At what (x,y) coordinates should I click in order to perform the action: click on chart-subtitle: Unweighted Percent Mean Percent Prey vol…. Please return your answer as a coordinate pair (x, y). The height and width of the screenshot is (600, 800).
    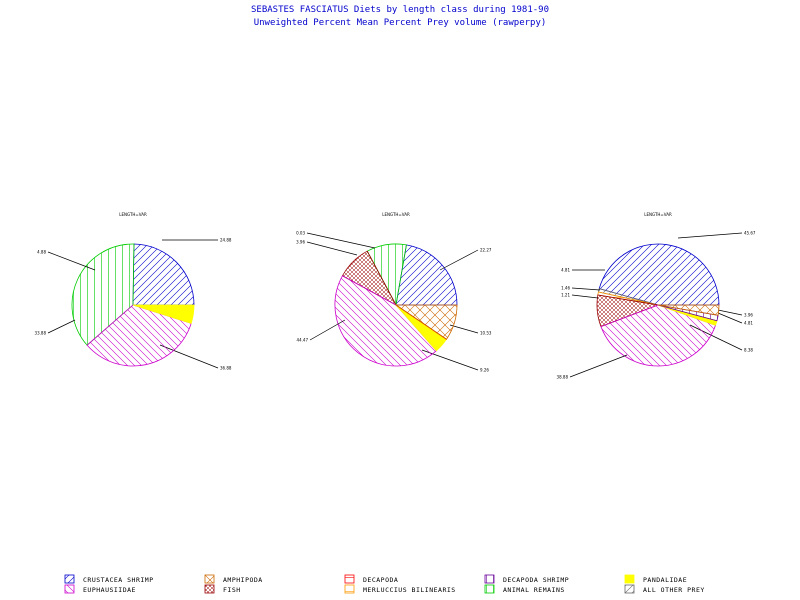
    Looking at the image, I should click on (400, 23).